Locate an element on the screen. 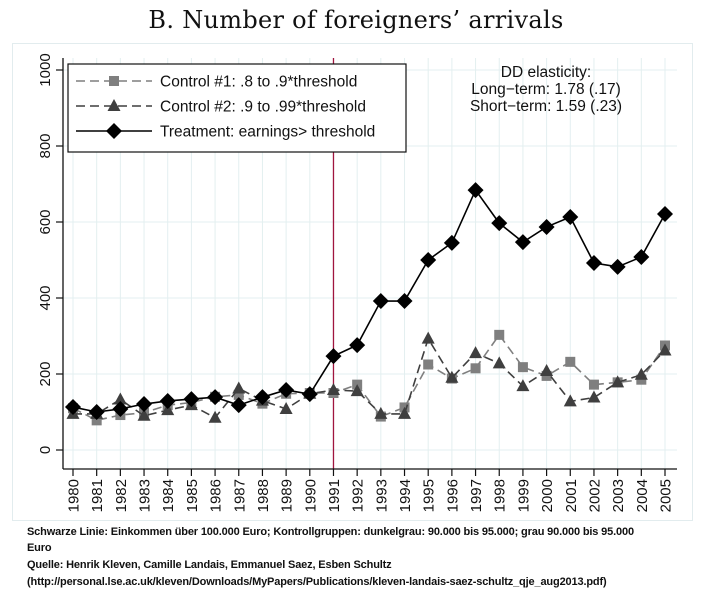 The image size is (712, 599). x-tick-label: 1985 is located at coordinates (192, 495).